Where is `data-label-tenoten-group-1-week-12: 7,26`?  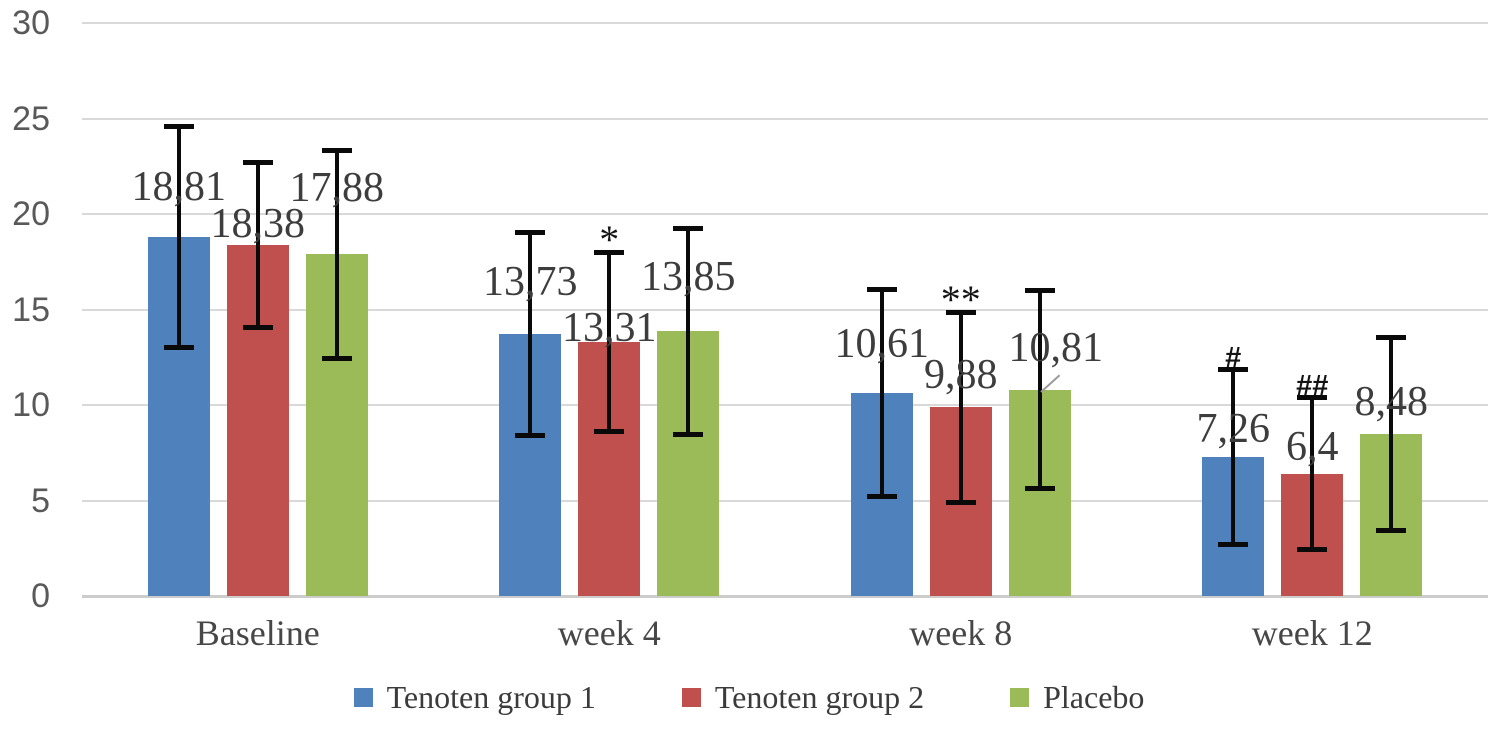 data-label-tenoten-group-1-week-12: 7,26 is located at coordinates (1233, 428).